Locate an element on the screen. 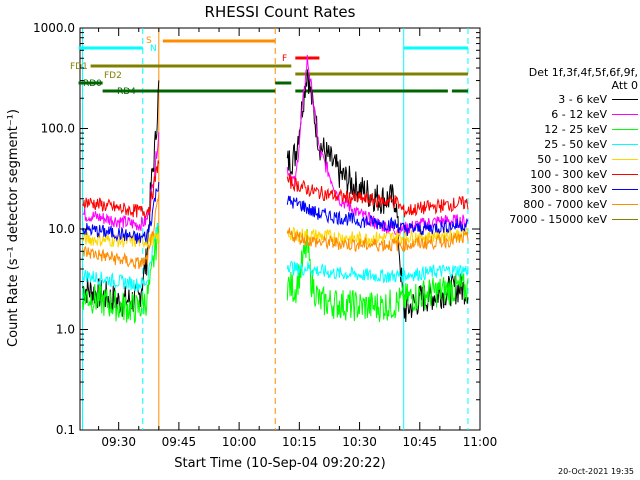  y-tick-label-4: 1000.0 is located at coordinates (54, 28).